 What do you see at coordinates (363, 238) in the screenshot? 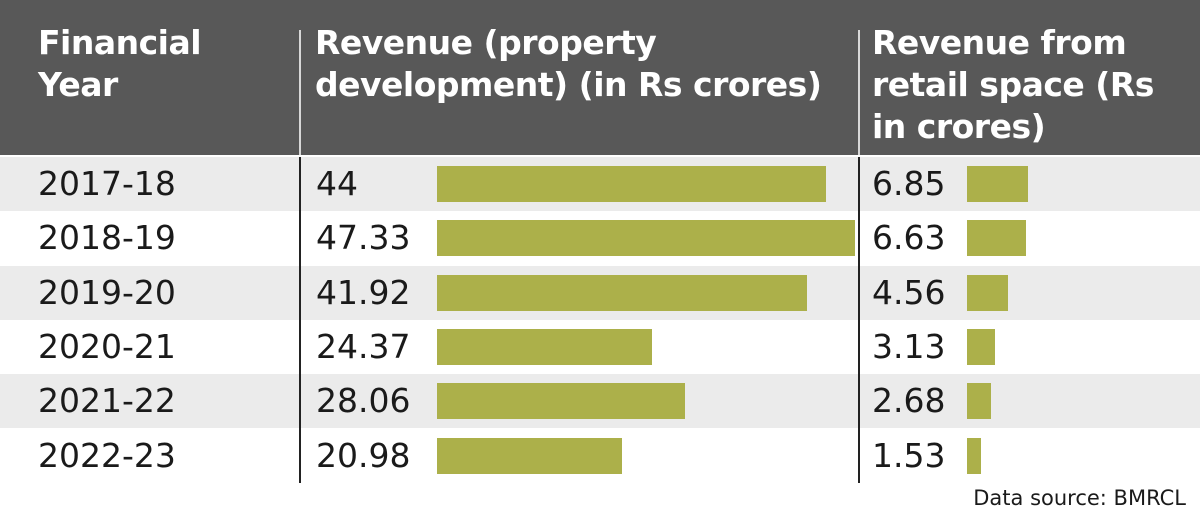
I see `dev-revenue-value: 47.33` at bounding box center [363, 238].